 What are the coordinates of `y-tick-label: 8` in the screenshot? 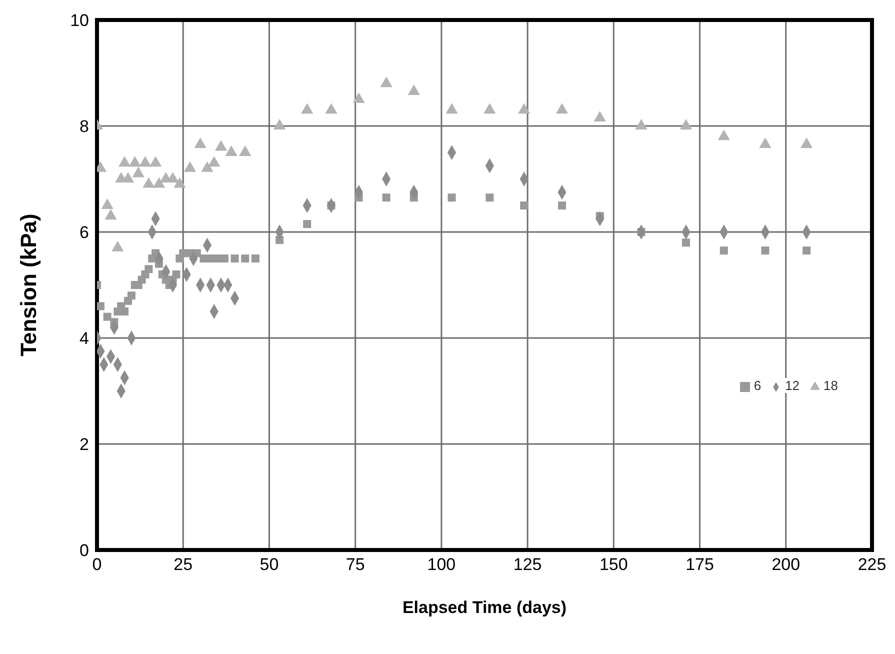 It's located at (84, 126).